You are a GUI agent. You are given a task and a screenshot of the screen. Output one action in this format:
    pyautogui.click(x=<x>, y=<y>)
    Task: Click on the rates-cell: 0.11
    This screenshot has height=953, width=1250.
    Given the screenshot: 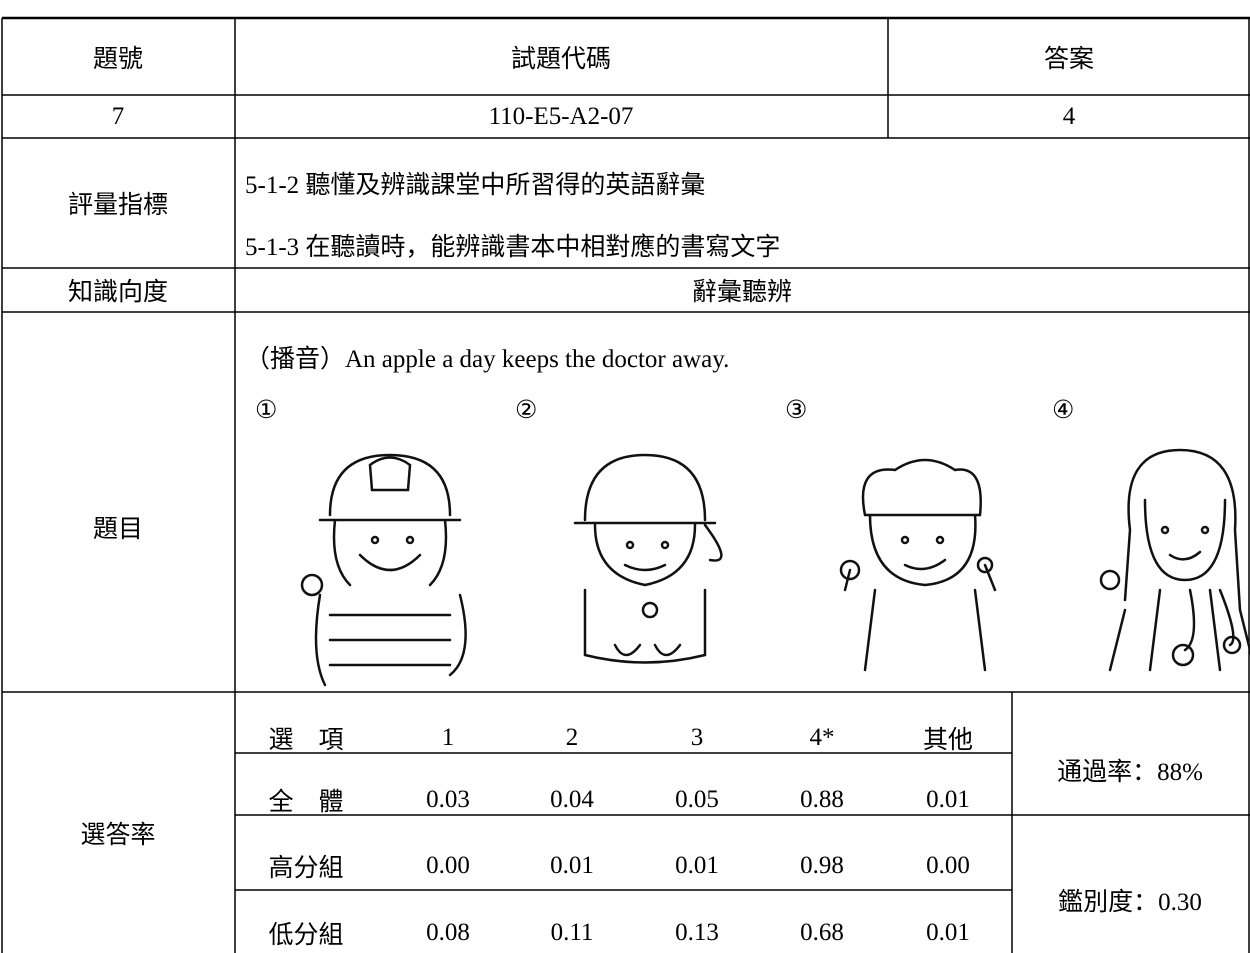 What is the action you would take?
    pyautogui.click(x=572, y=932)
    